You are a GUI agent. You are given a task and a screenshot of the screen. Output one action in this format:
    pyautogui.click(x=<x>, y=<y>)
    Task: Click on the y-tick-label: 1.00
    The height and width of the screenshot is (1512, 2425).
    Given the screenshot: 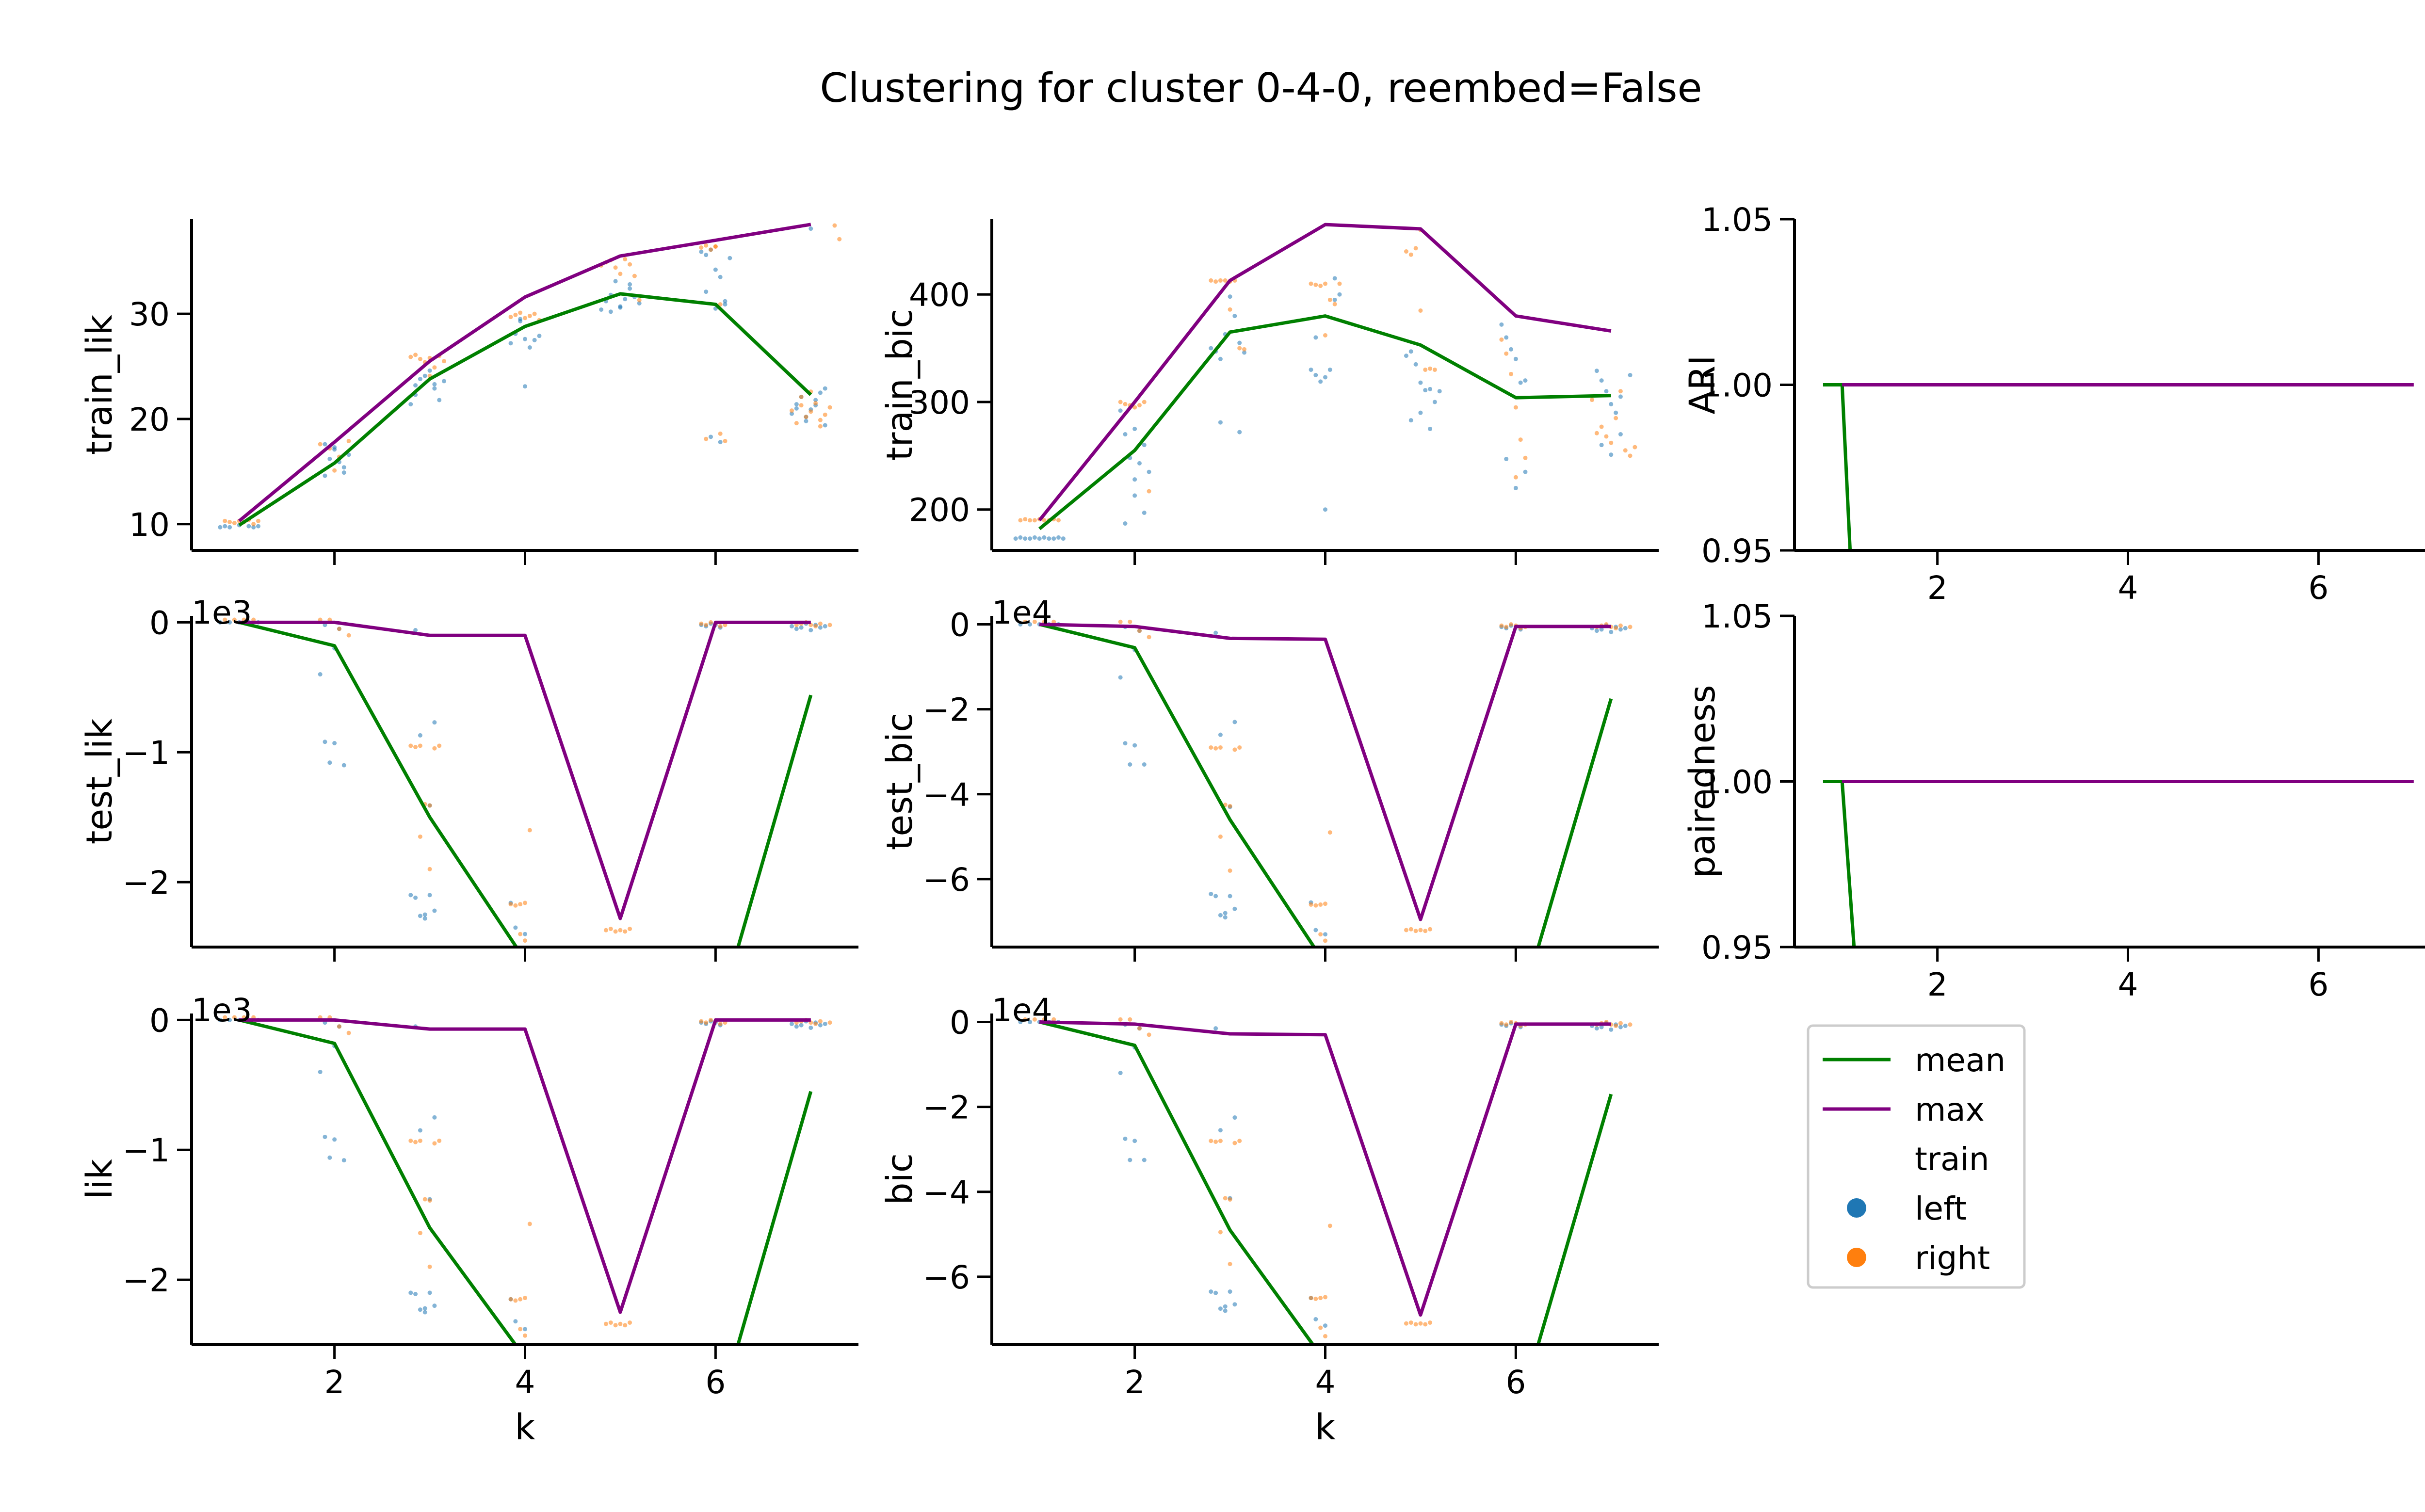 What is the action you would take?
    pyautogui.click(x=1737, y=782)
    